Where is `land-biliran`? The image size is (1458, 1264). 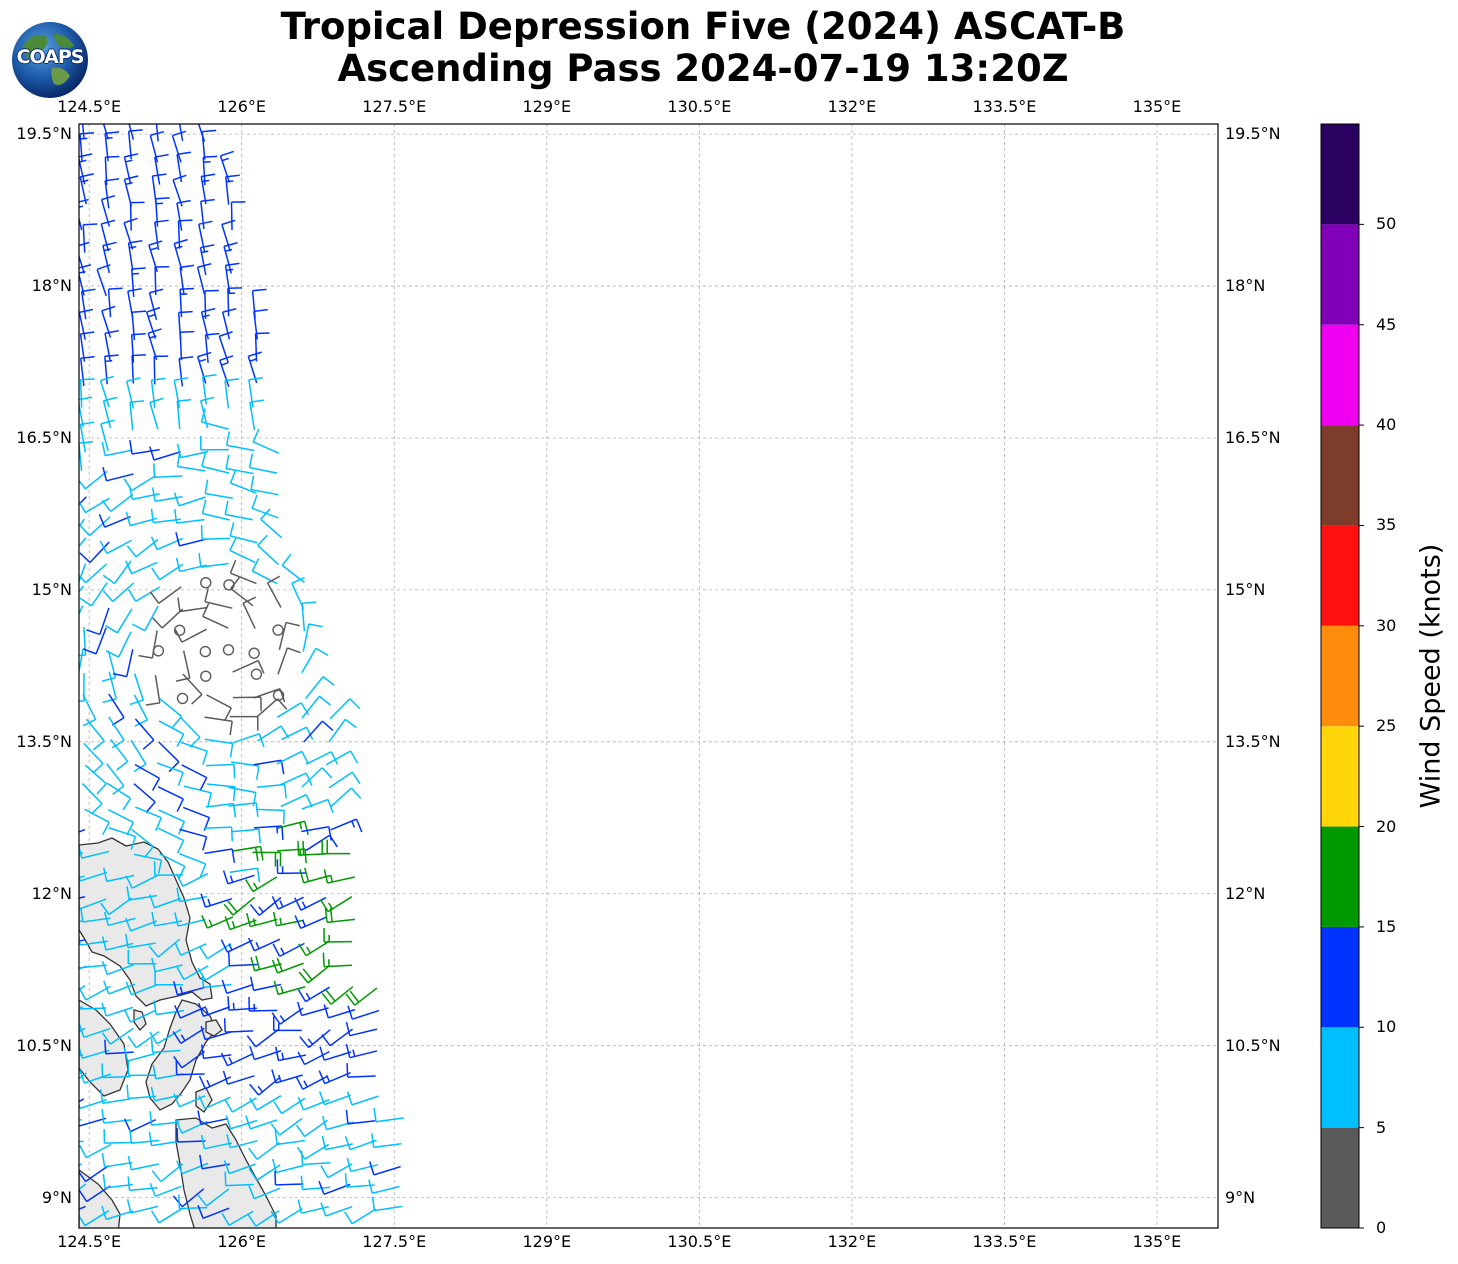
land-biliran is located at coordinates (204, 1100).